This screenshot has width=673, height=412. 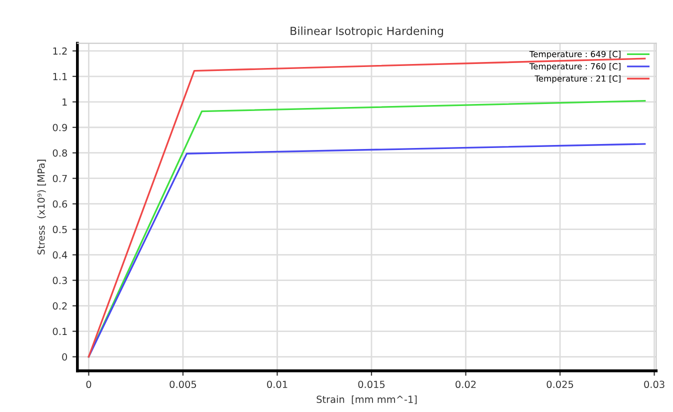 What do you see at coordinates (560, 384) in the screenshot?
I see `x-tick-label: 0.025` at bounding box center [560, 384].